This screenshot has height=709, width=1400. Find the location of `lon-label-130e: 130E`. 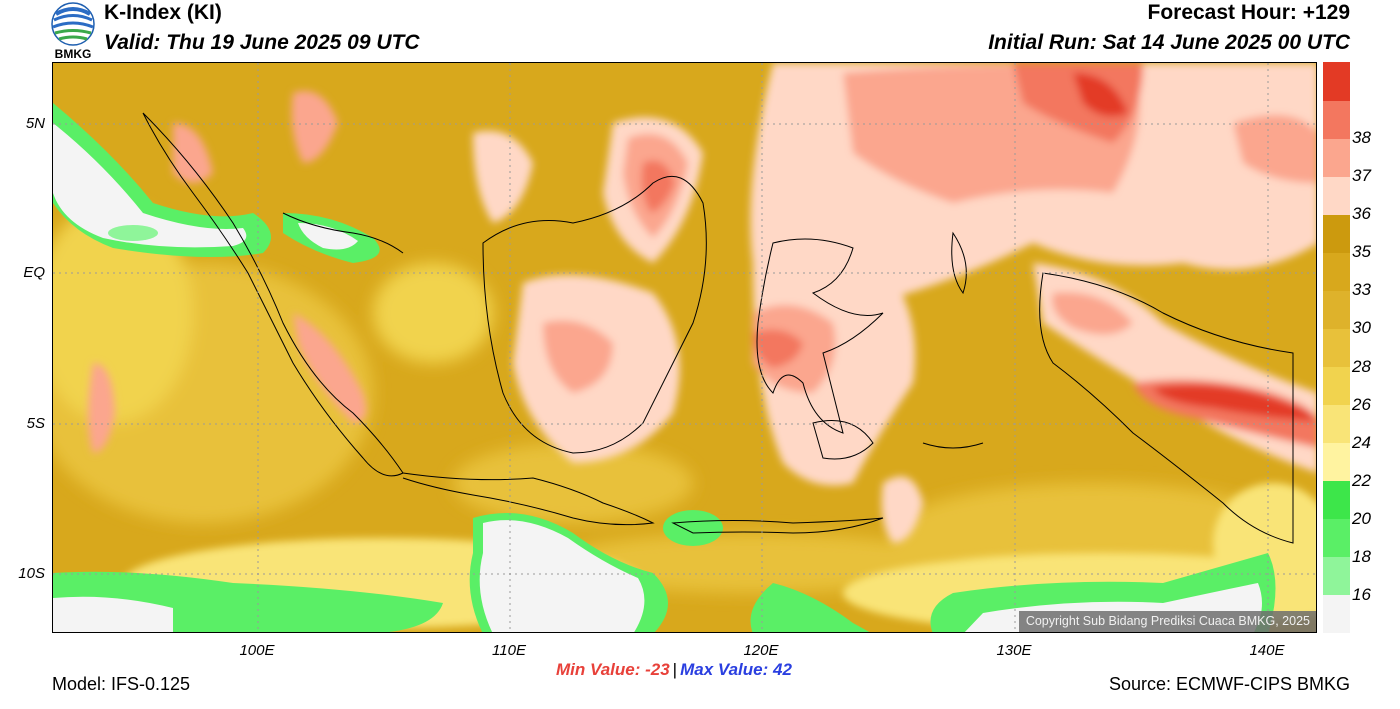

lon-label-130e: 130E is located at coordinates (1014, 650).